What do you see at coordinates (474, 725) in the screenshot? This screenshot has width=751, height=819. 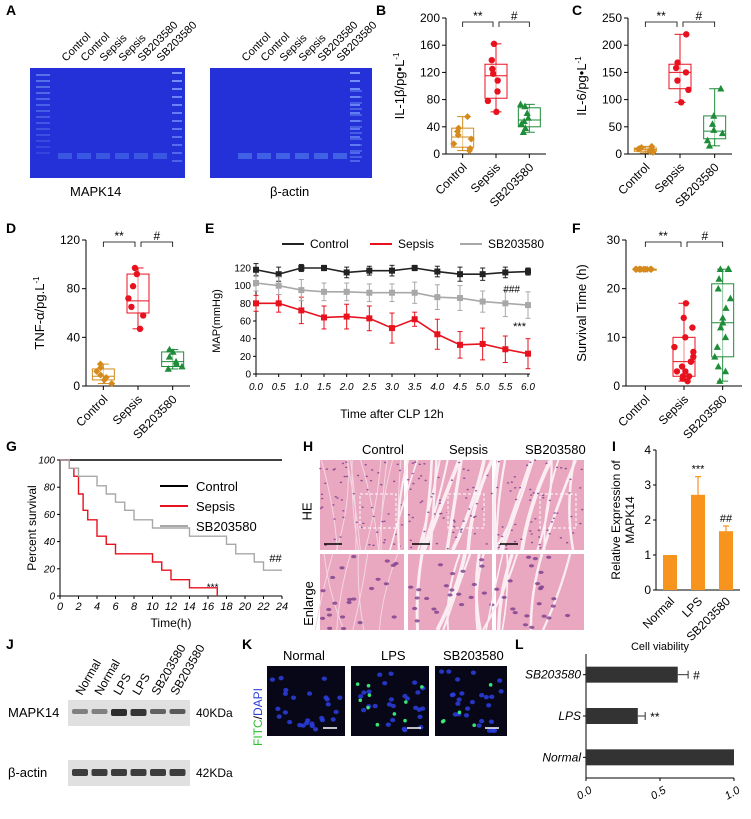 I see `fitc-signal` at bounding box center [474, 725].